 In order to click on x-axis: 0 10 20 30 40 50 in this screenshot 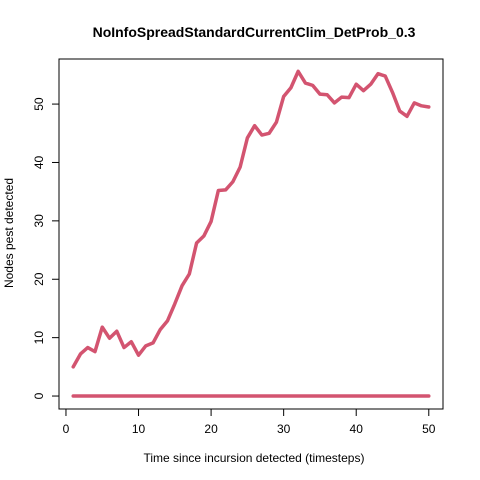, I will do `click(249, 422)`.